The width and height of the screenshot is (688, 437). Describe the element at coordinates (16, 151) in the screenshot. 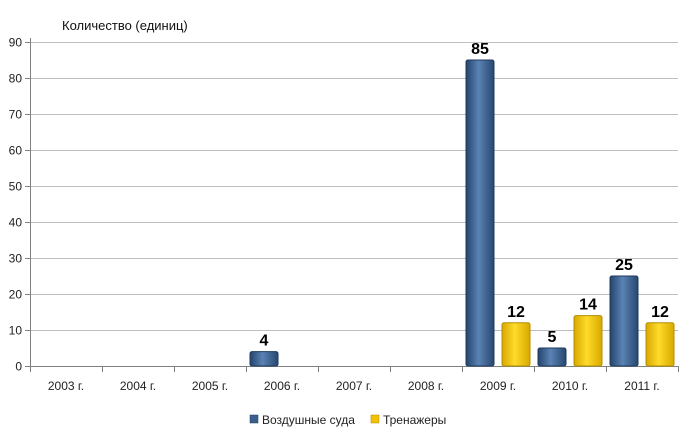

I see `y-tick-label: 60` at that location.